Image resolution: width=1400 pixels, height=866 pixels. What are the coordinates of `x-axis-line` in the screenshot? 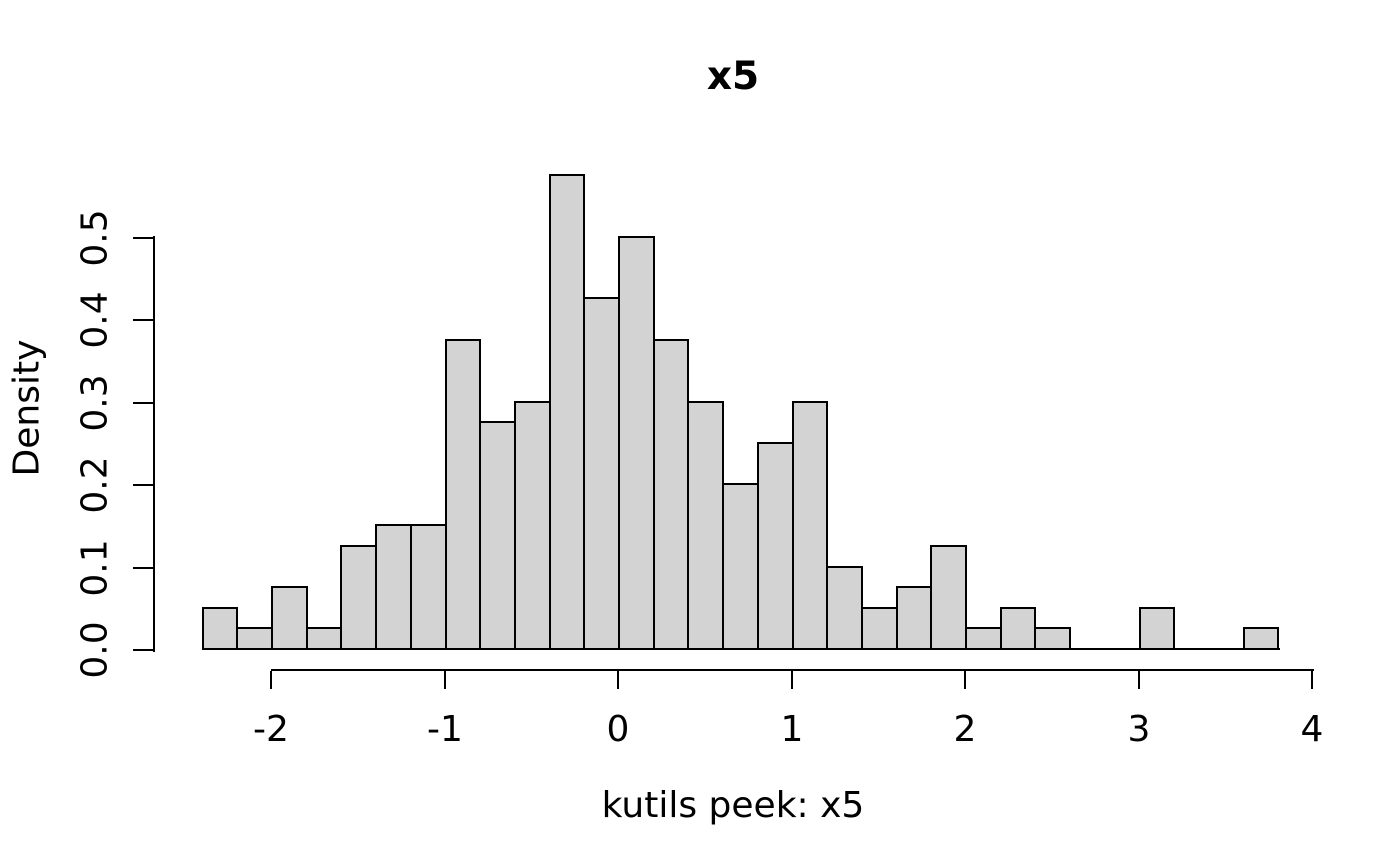 It's located at (792, 670).